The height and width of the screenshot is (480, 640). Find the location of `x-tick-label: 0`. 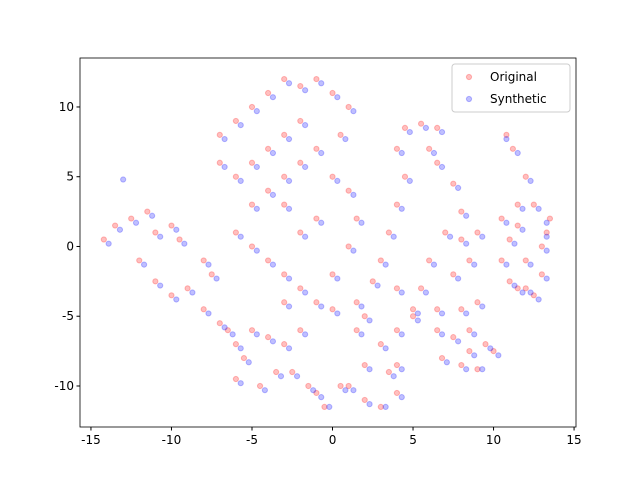

x-tick-label: 0 is located at coordinates (333, 440).